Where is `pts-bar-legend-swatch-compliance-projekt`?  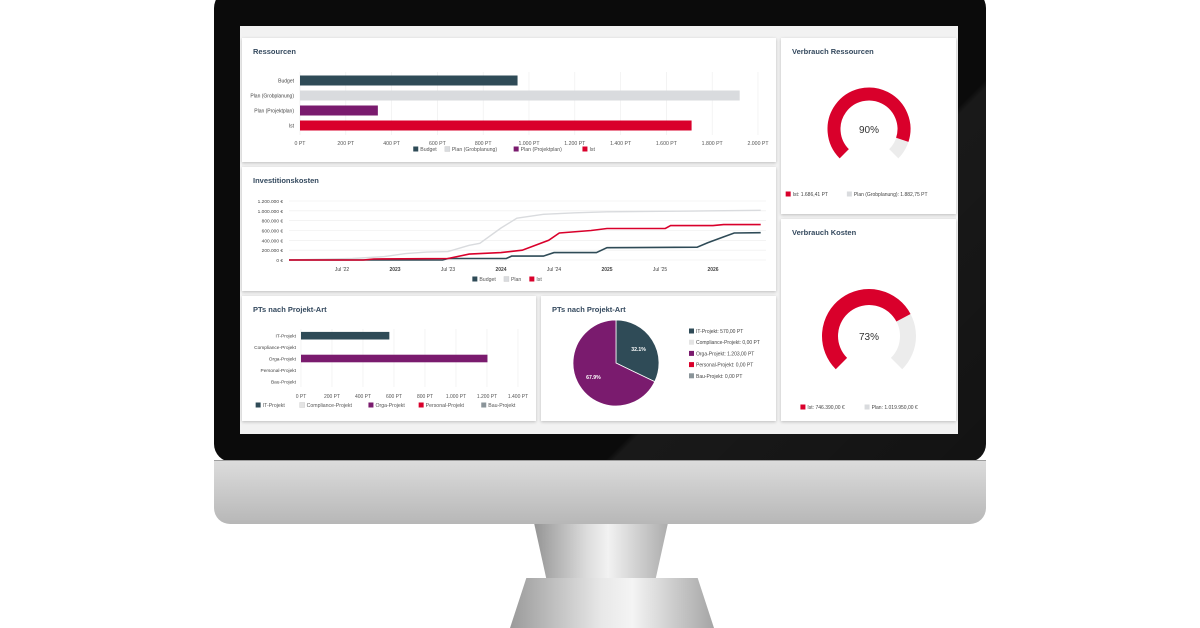 pts-bar-legend-swatch-compliance-projekt is located at coordinates (302, 405).